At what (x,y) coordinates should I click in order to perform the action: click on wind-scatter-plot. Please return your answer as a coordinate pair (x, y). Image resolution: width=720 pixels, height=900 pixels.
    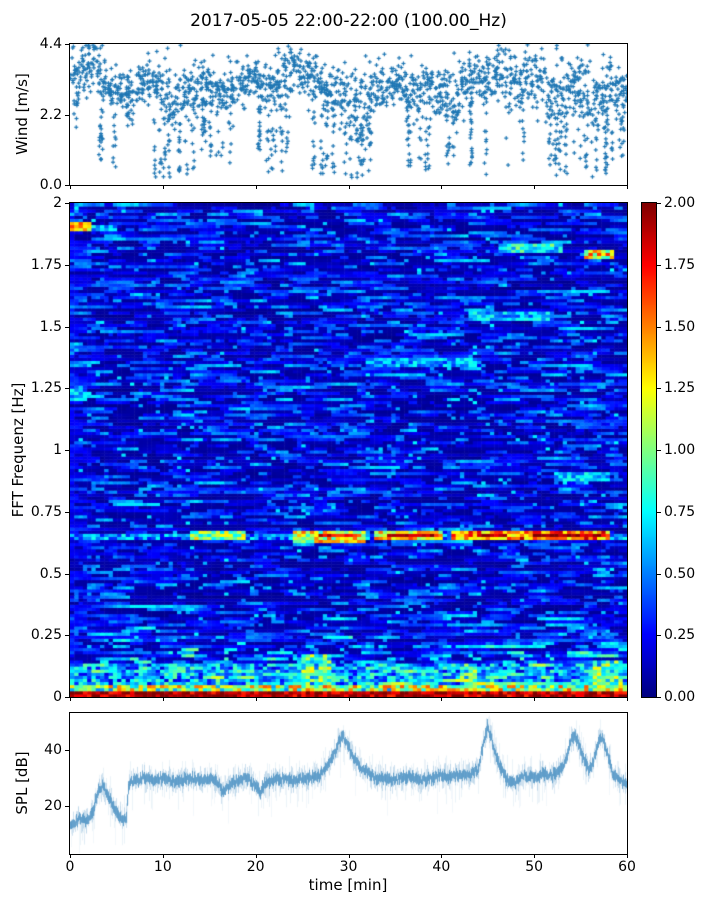
    Looking at the image, I should click on (348, 114).